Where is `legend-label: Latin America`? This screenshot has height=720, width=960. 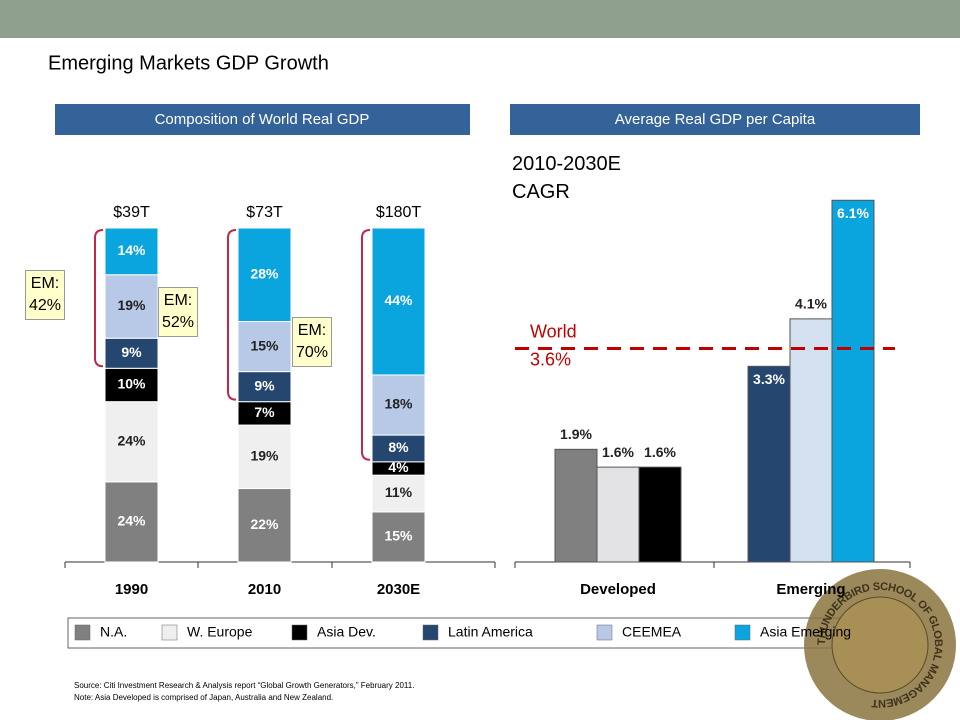
legend-label: Latin America is located at coordinates (490, 632).